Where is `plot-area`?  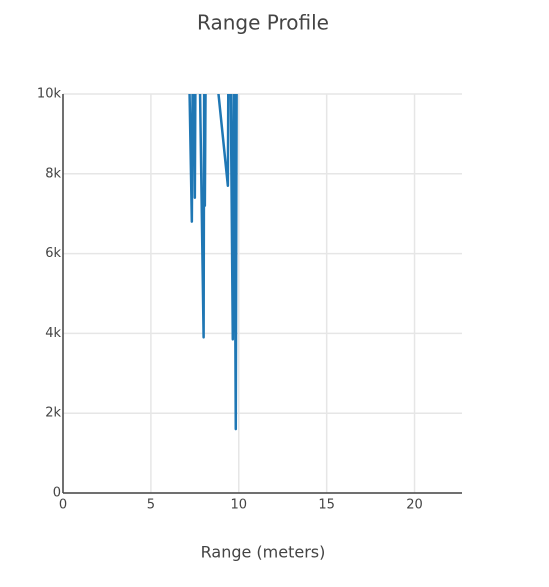 plot-area is located at coordinates (213, 262).